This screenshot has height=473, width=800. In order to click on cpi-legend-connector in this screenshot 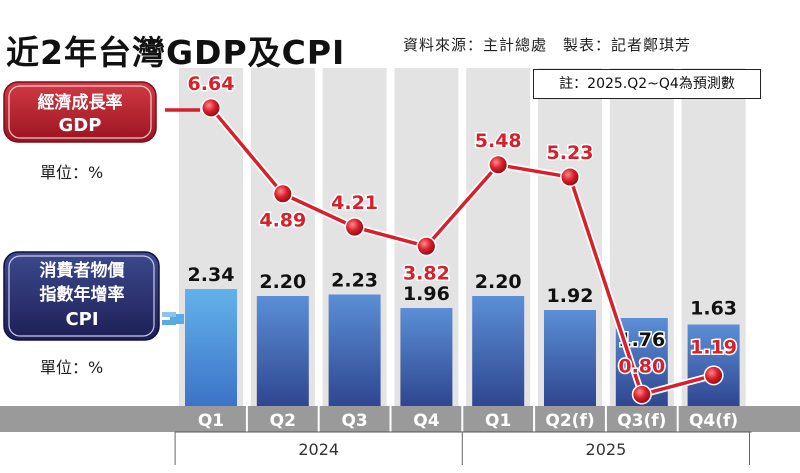, I will do `click(172, 319)`.